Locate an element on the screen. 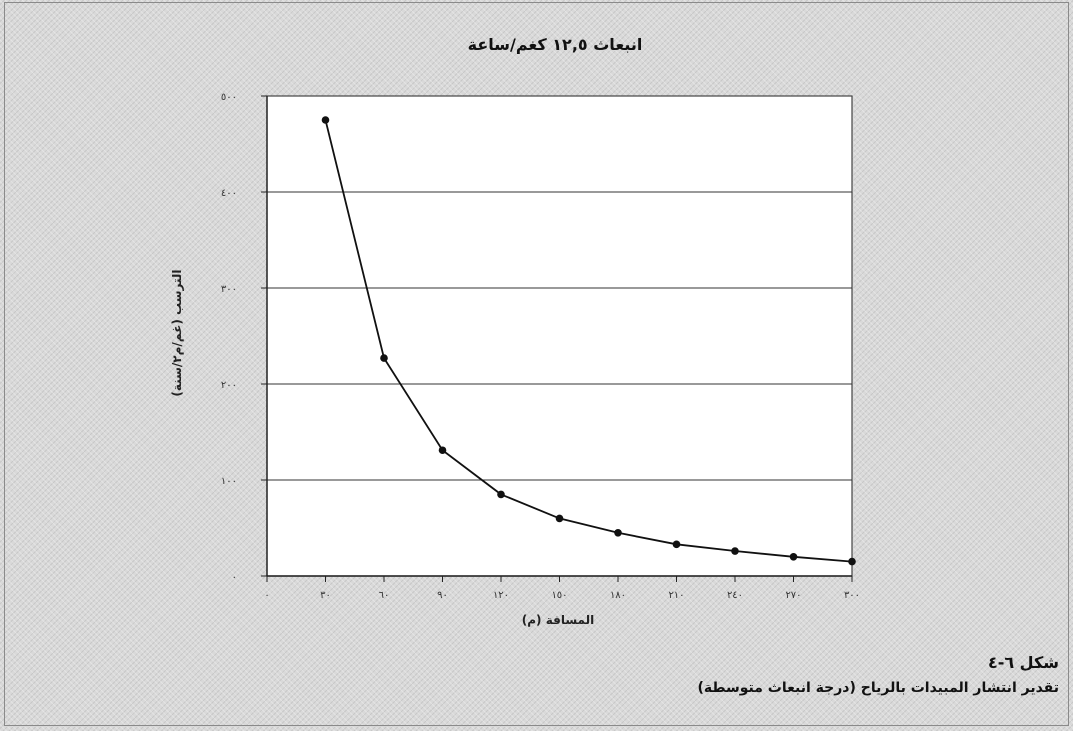  x-tick-label: ٢٧٠ is located at coordinates (793, 595).